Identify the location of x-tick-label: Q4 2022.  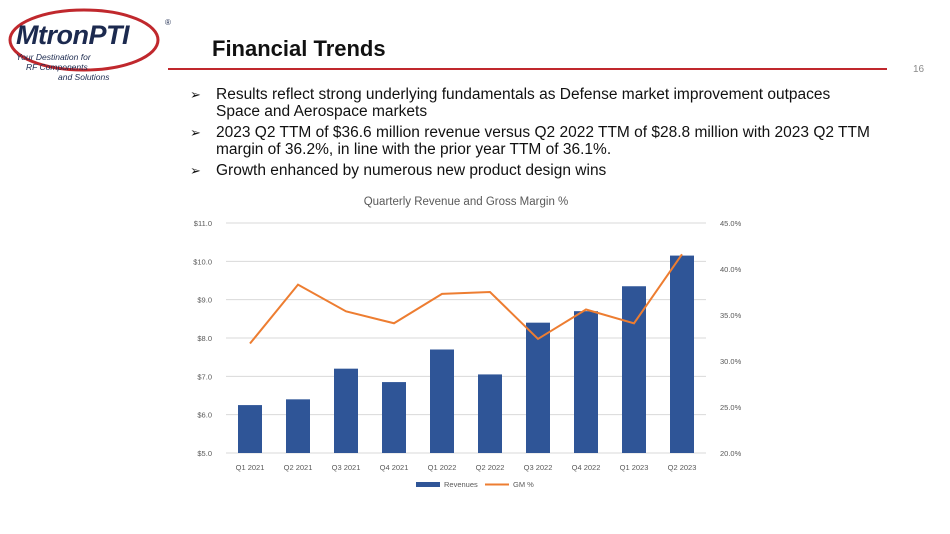
(586, 467).